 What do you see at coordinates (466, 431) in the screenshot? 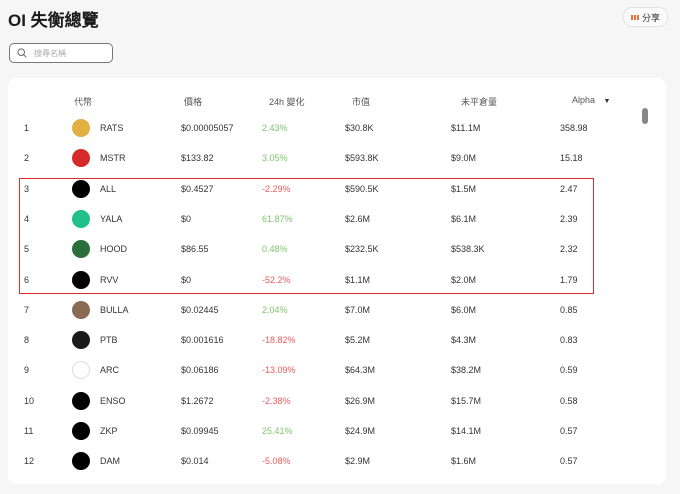
I see `open-interest: $14.1M` at bounding box center [466, 431].